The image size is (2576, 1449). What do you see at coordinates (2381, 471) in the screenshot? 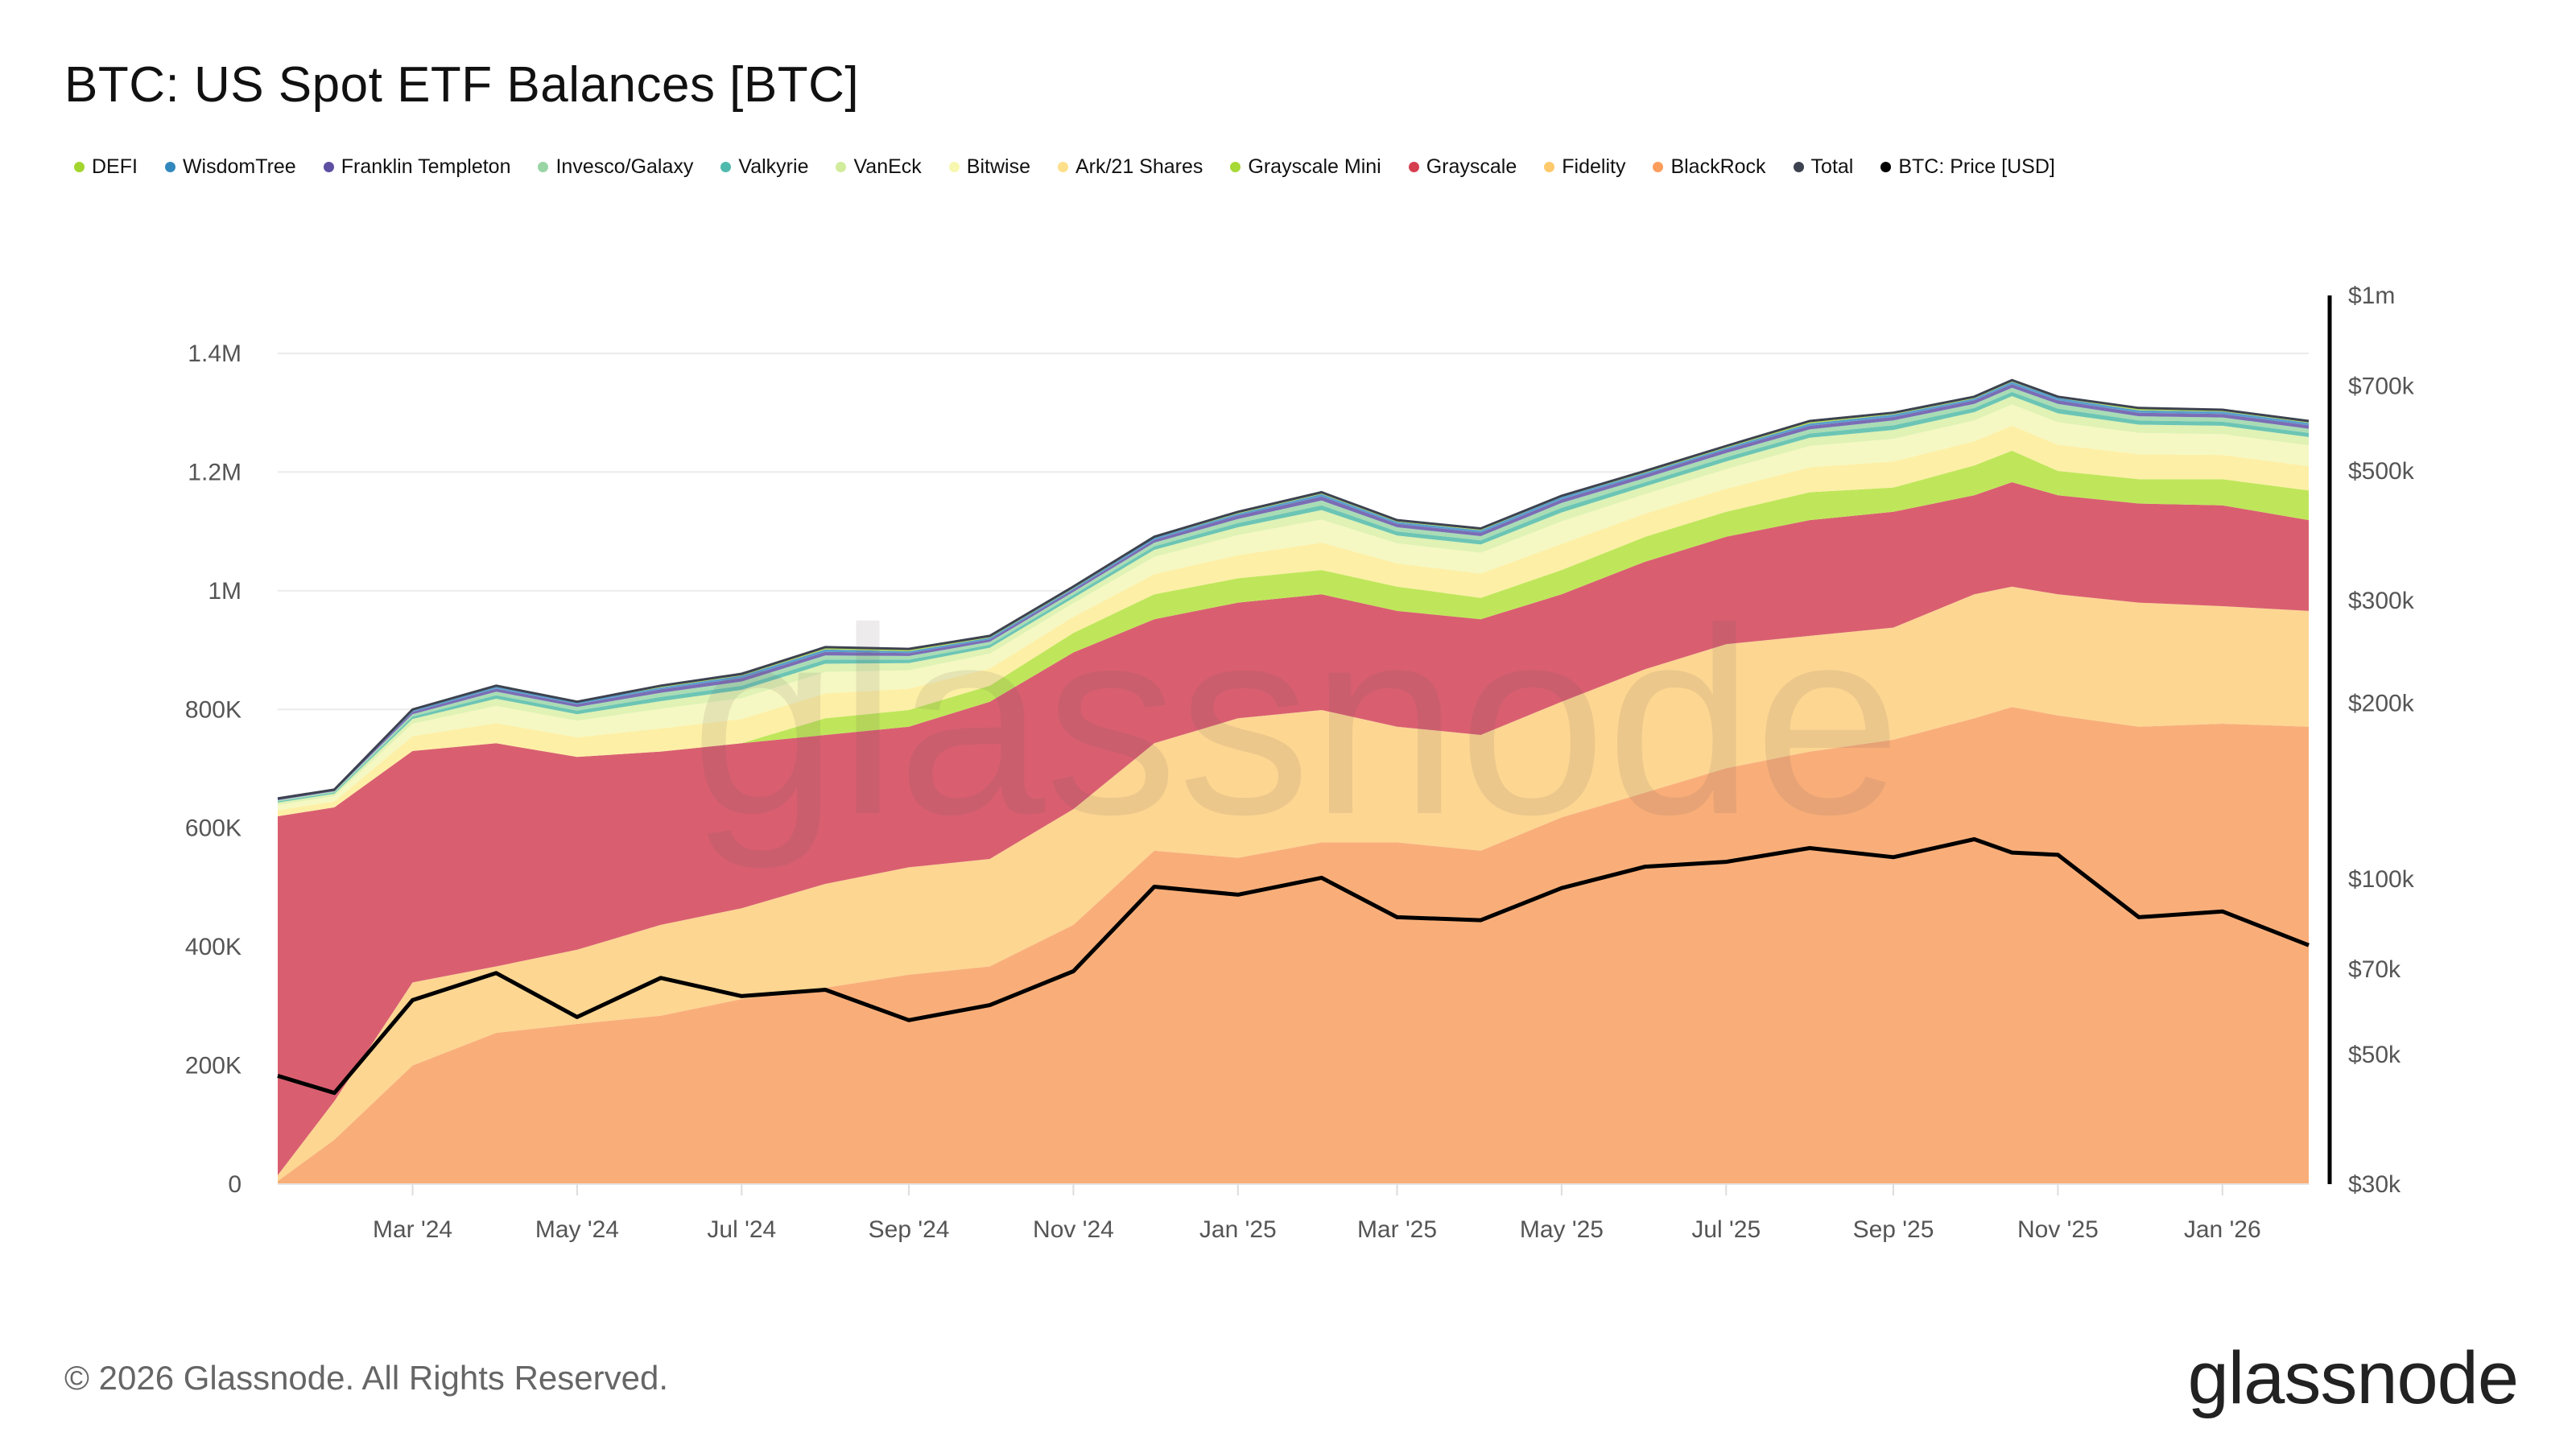
I see `y-right-tick-label: $500k` at bounding box center [2381, 471].